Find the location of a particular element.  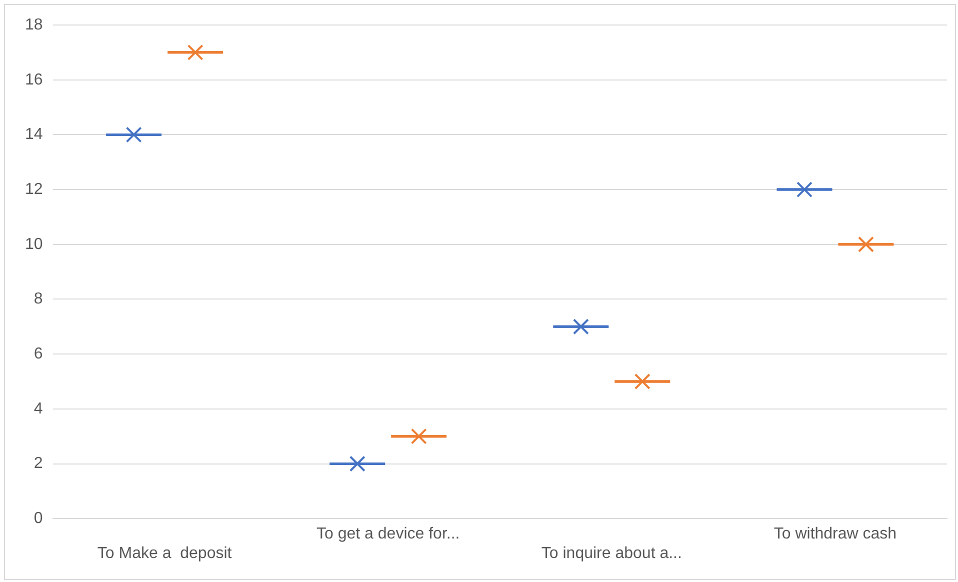

y-tick-label: 4 is located at coordinates (38, 409).